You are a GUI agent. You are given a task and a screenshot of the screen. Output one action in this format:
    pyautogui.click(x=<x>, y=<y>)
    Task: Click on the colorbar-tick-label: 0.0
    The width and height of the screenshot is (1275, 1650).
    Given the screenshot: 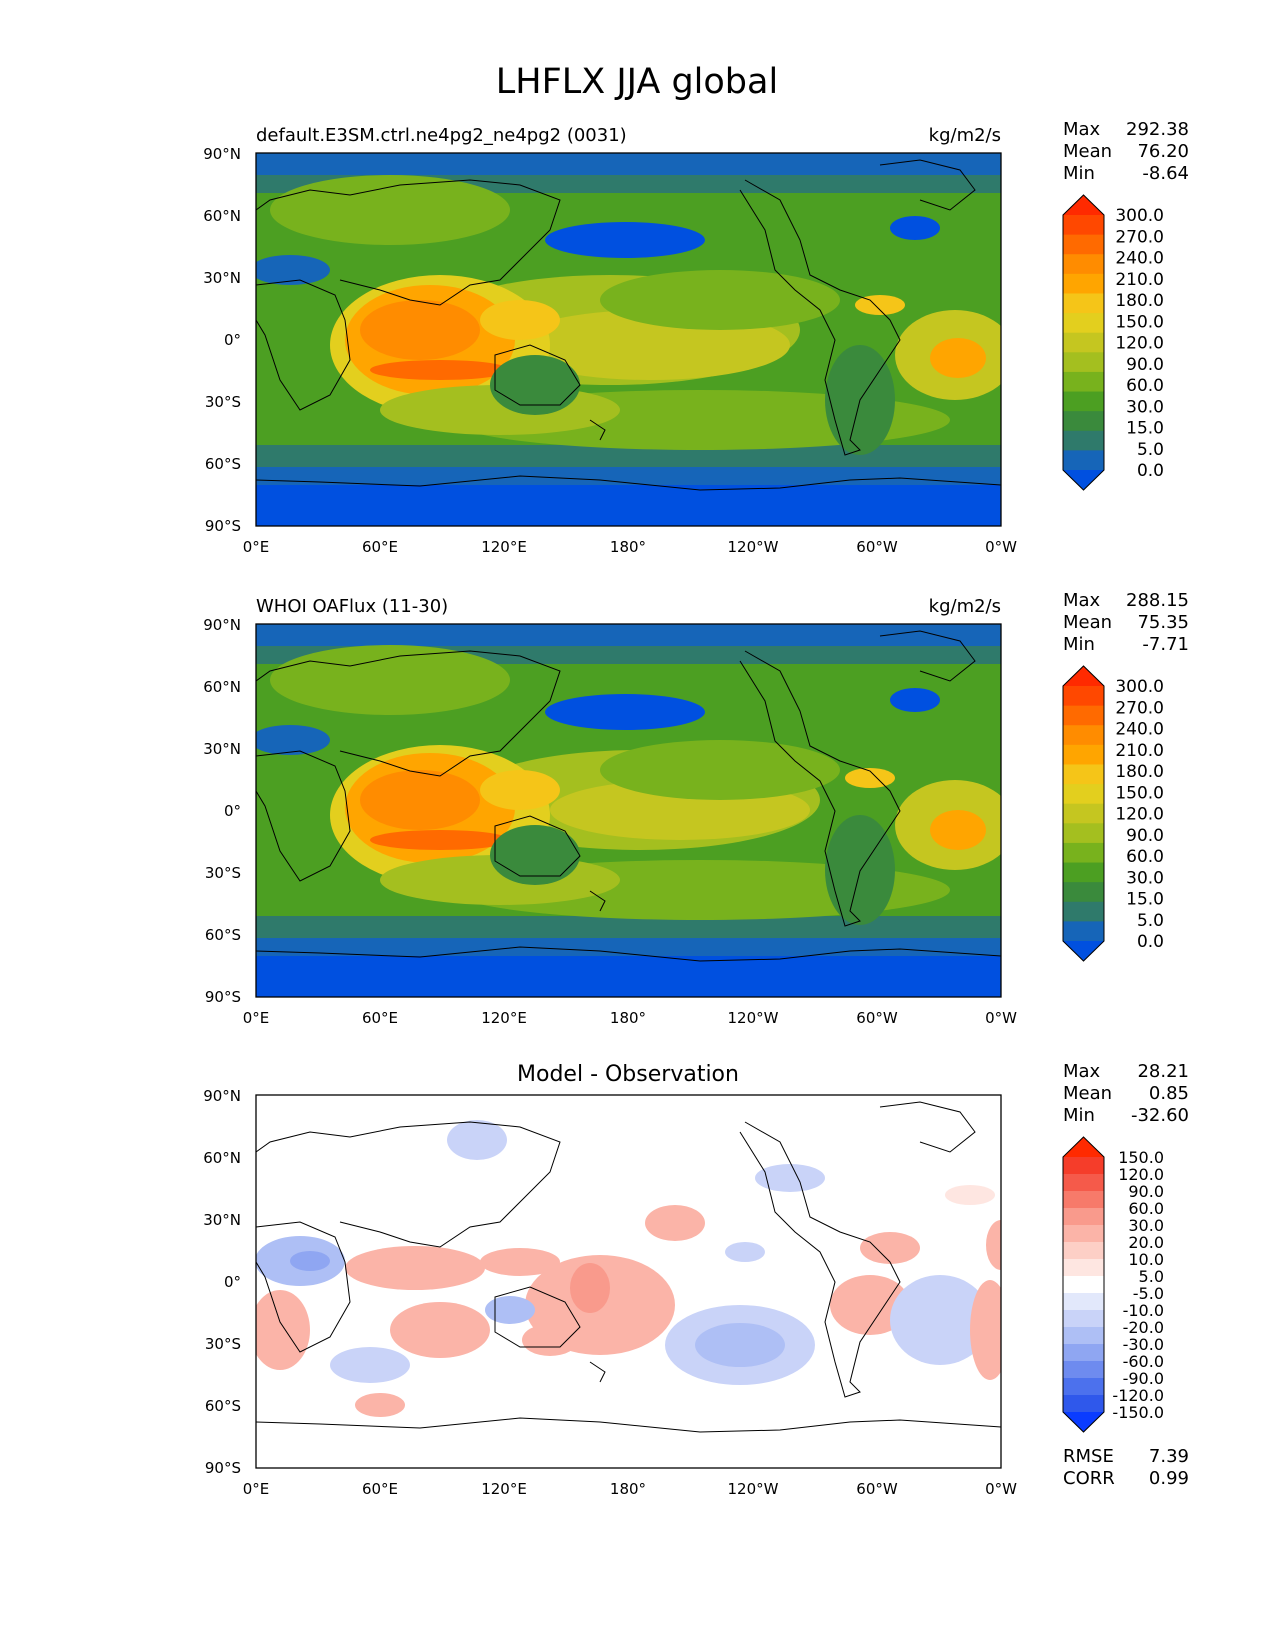 What is the action you would take?
    pyautogui.click(x=1150, y=471)
    